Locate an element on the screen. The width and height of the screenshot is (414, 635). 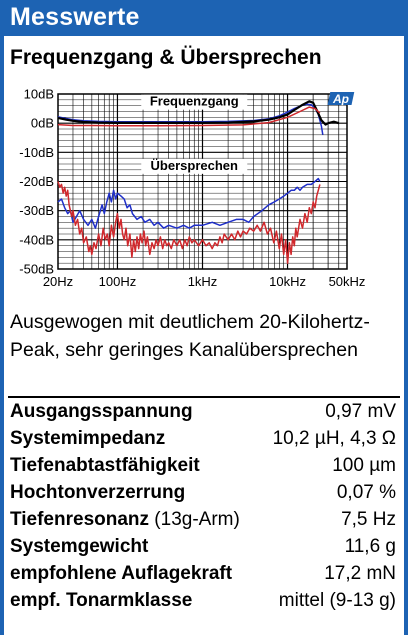
x-tick-label: 10kHz is located at coordinates (287, 281).